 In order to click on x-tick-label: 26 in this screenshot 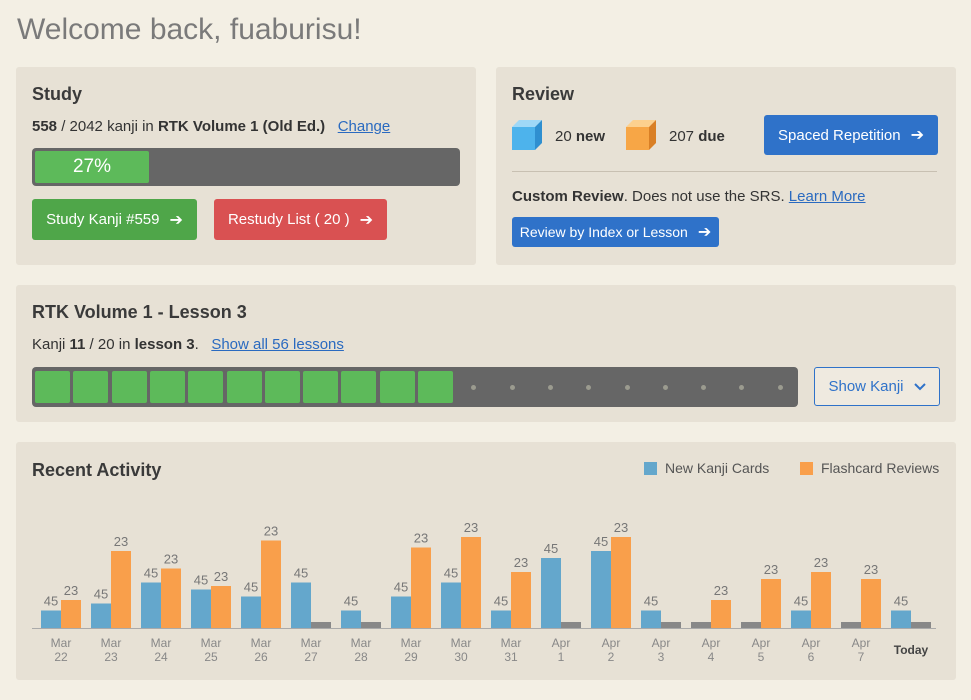, I will do `click(261, 657)`.